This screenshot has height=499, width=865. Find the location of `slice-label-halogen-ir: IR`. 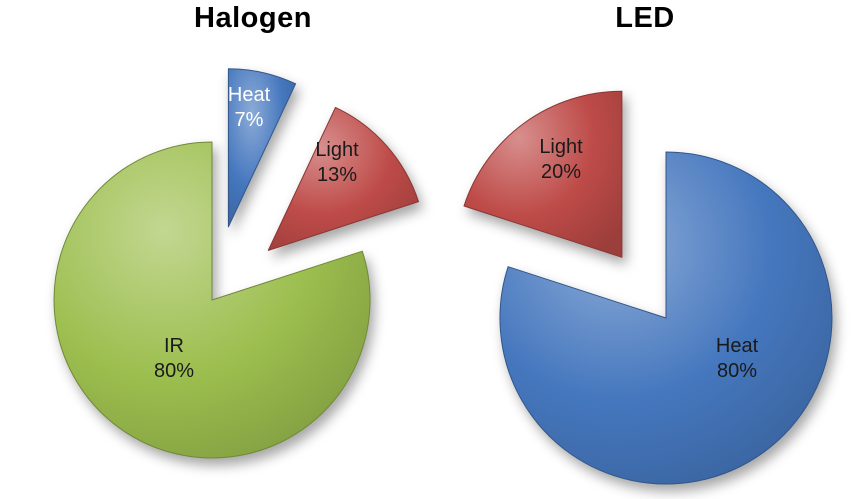

slice-label-halogen-ir: IR is located at coordinates (174, 346).